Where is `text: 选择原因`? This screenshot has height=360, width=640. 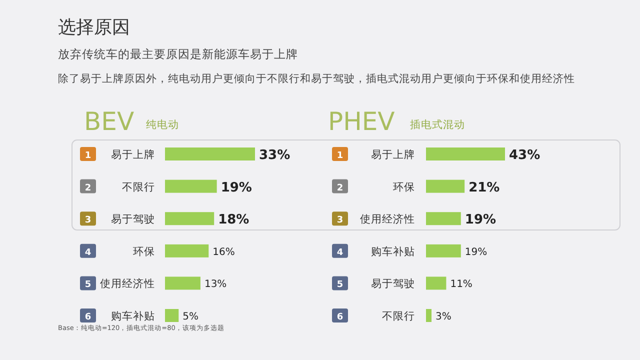
text: 选择原因 is located at coordinates (94, 27).